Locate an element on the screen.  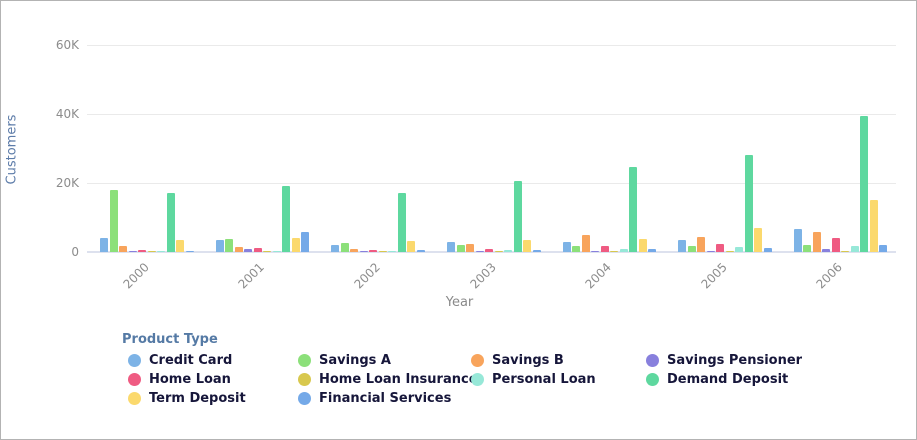
legend-item: Savings Pensioner is located at coordinates (724, 360).